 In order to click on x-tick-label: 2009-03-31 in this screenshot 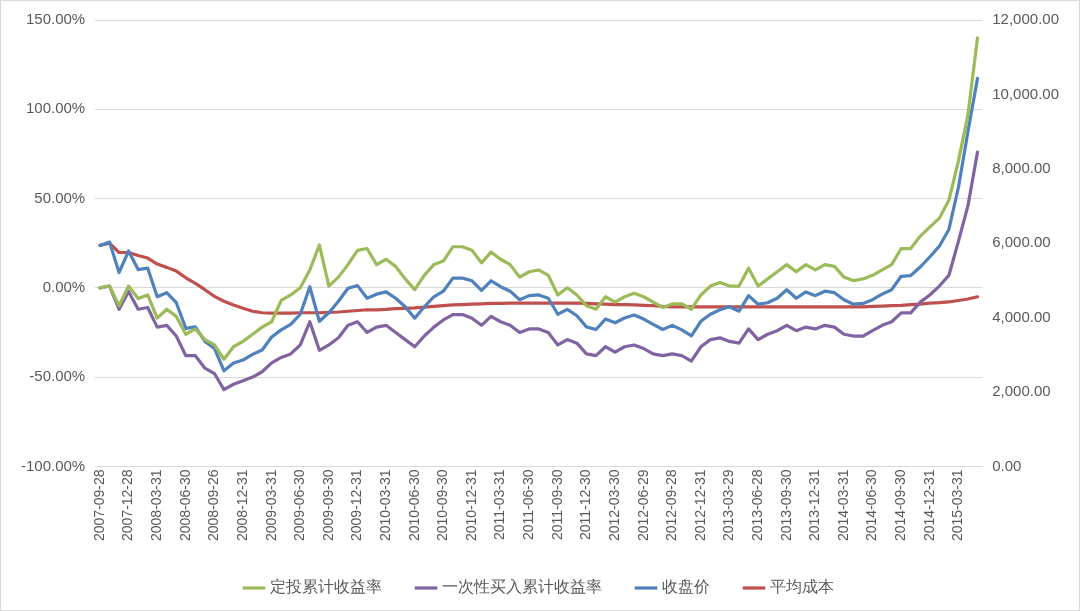, I will do `click(270, 505)`.